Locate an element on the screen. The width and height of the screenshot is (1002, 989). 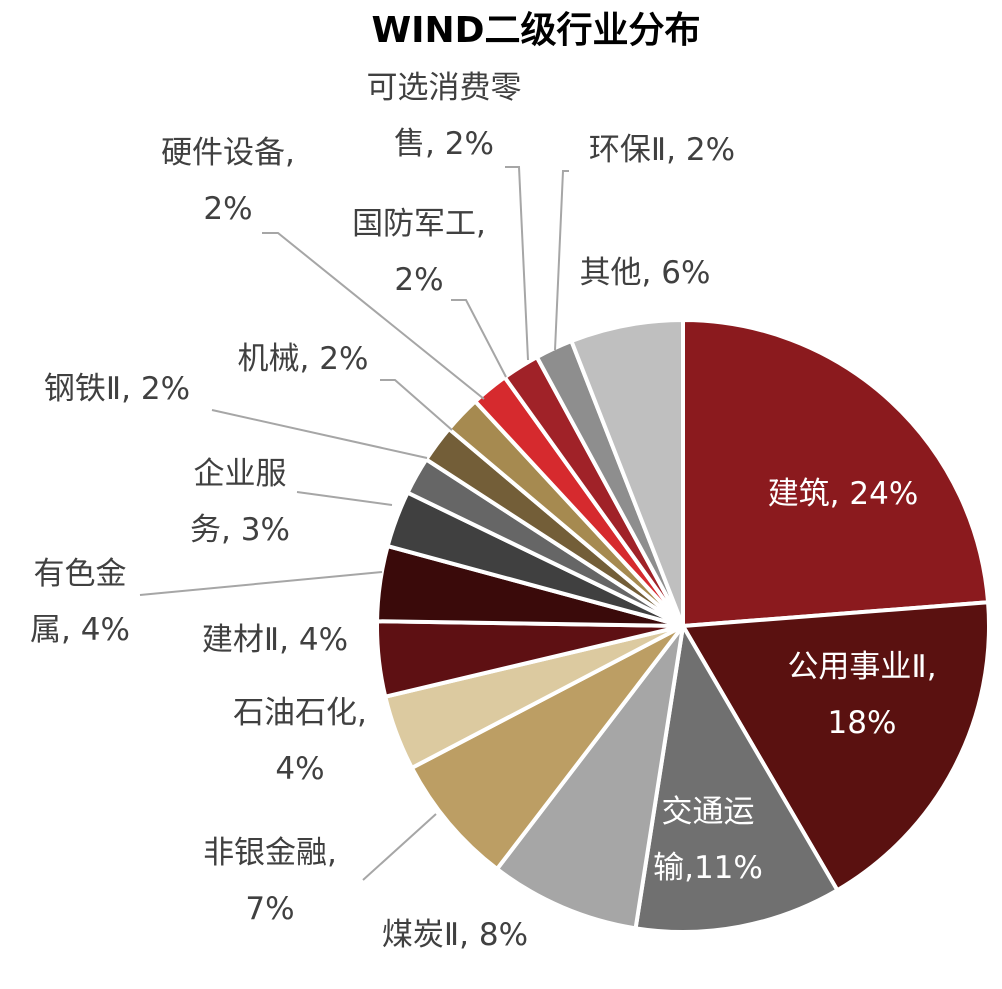
slice-label-4: 煤炭Ⅱ, 8% is located at coordinates (455, 935).